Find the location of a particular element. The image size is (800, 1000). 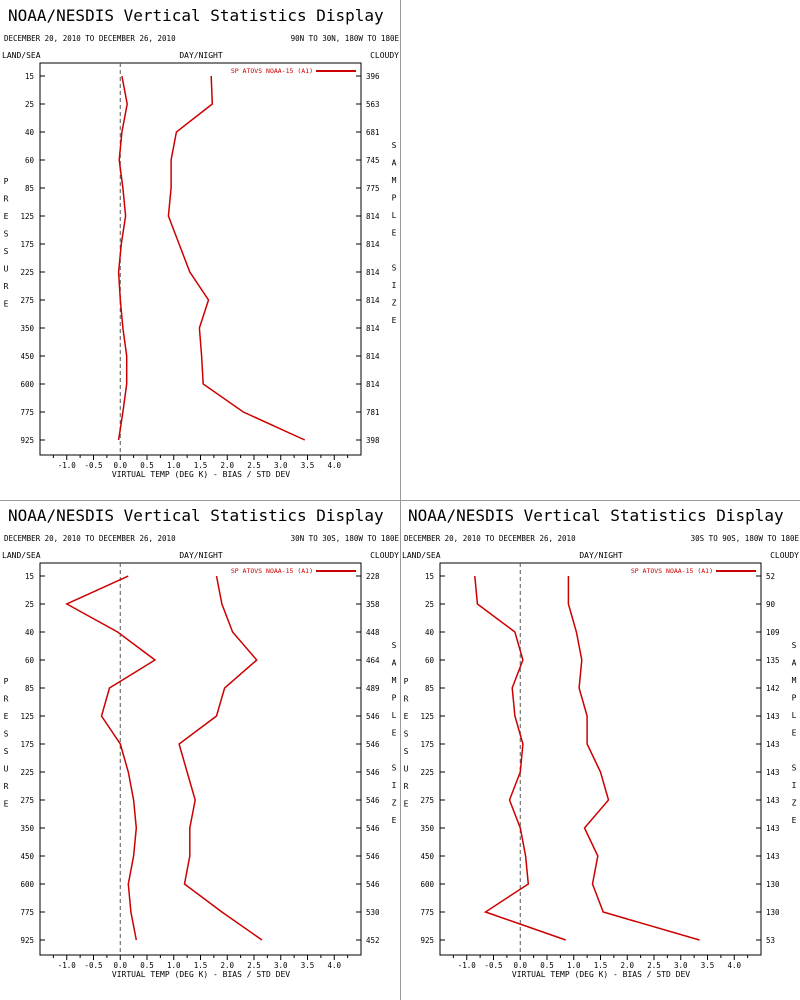

pressure-axis-letter: E is located at coordinates (6, 804).